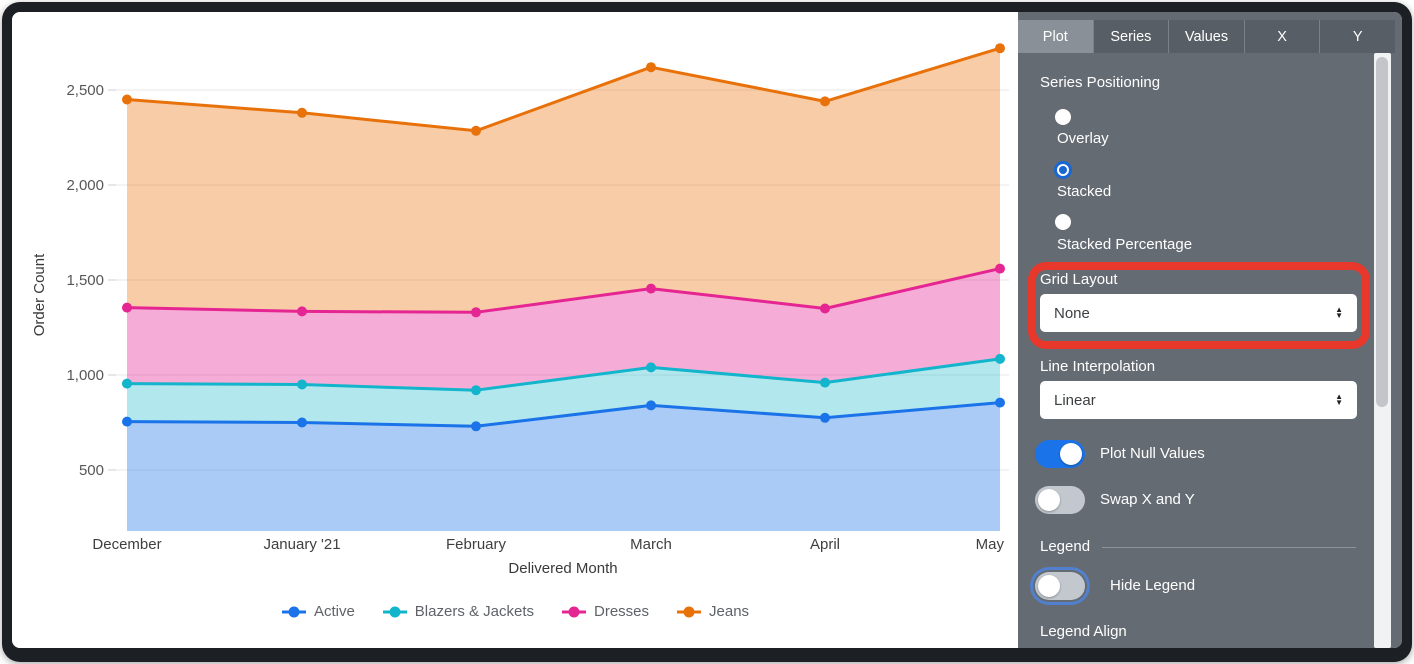  What do you see at coordinates (1152, 453) in the screenshot?
I see `plot-null-values-label: Plot Null Values` at bounding box center [1152, 453].